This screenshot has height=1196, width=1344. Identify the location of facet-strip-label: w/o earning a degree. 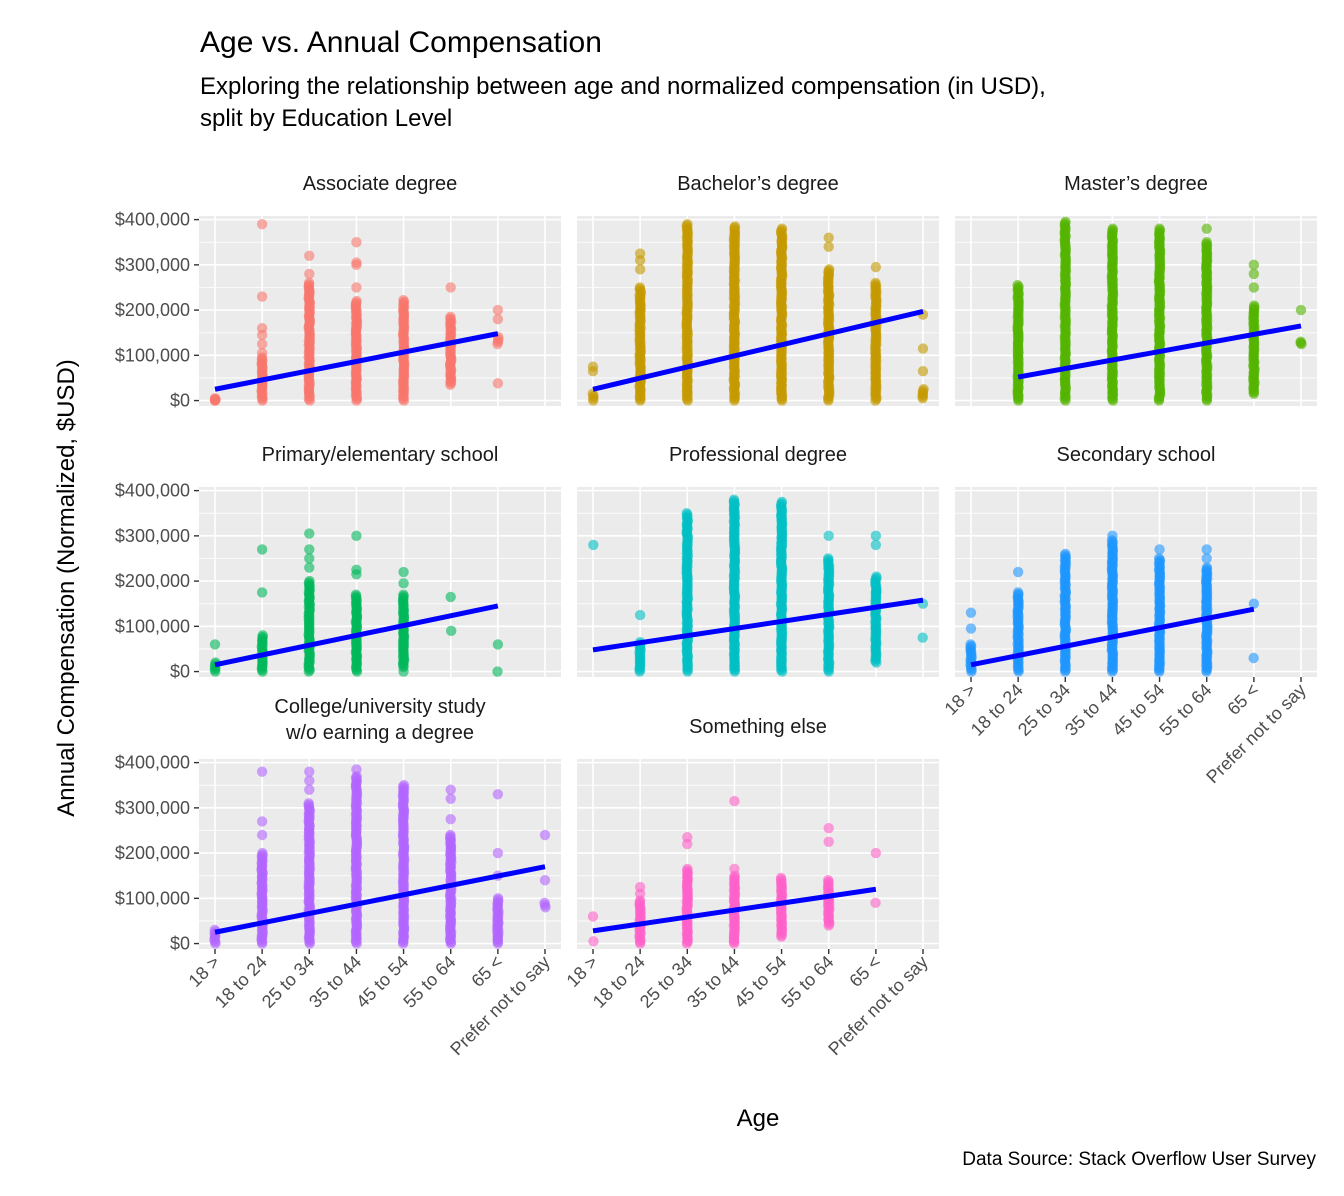
(379, 733).